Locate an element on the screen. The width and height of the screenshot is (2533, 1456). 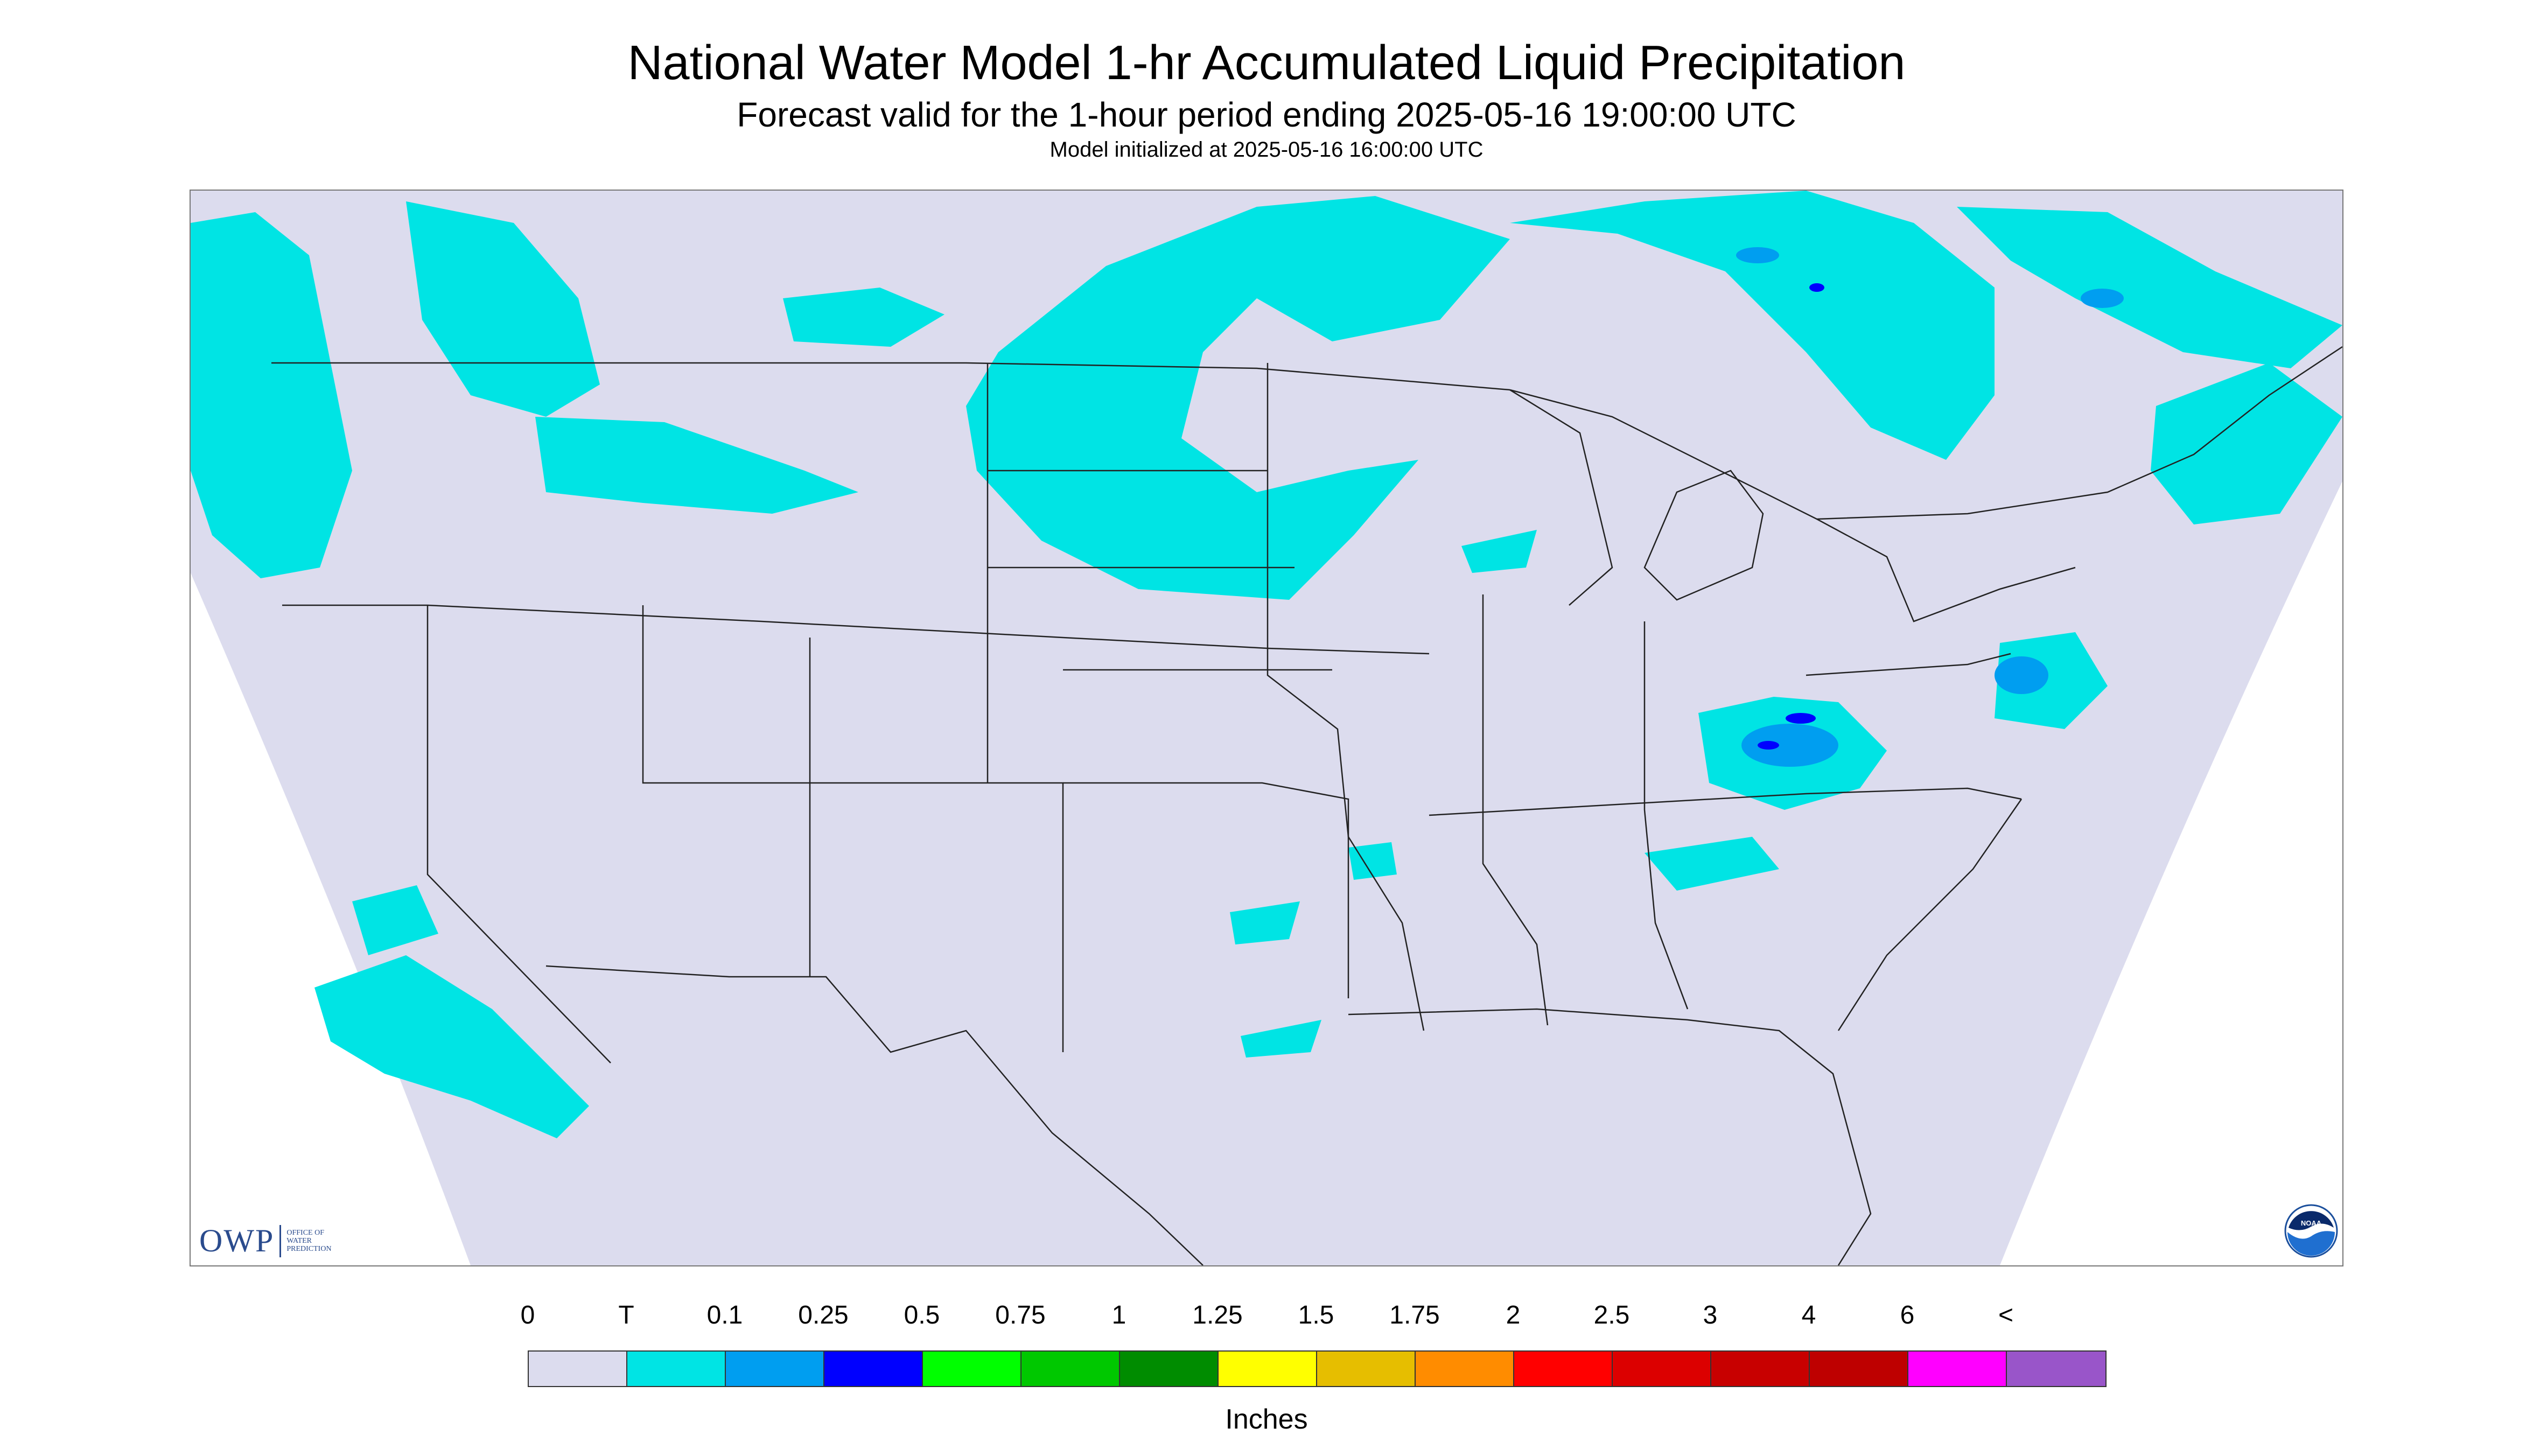
precip-upper-midwest-comma is located at coordinates (1238, 398).